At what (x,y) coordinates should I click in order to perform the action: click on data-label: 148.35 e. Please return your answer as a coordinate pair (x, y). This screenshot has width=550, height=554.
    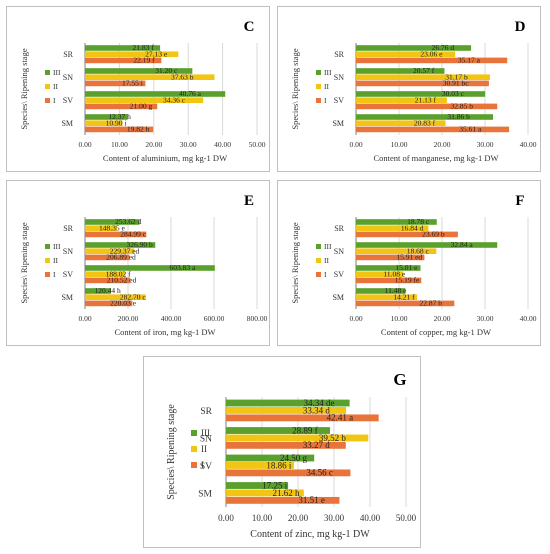
    Looking at the image, I should click on (112, 227).